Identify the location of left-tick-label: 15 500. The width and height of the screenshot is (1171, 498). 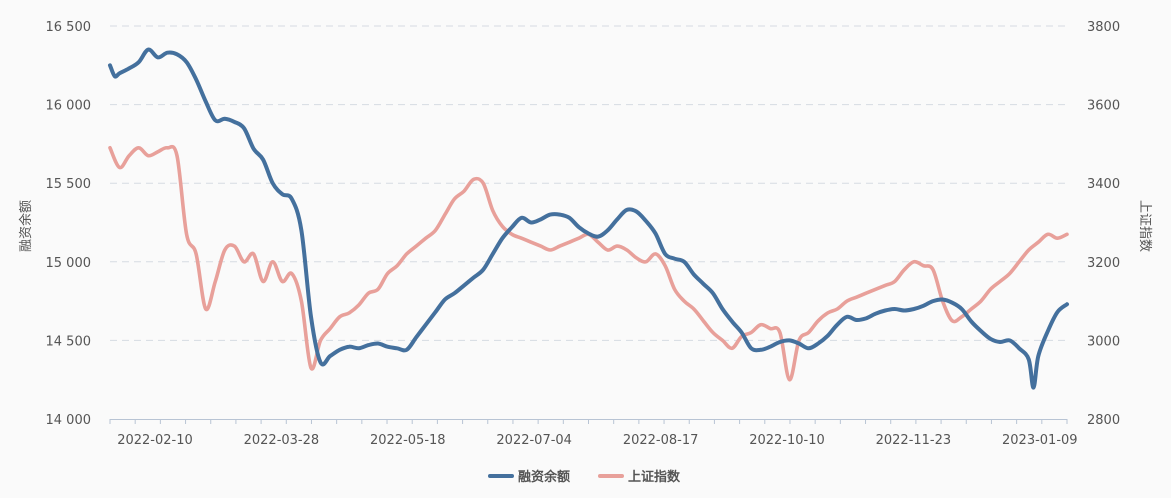
(69, 184).